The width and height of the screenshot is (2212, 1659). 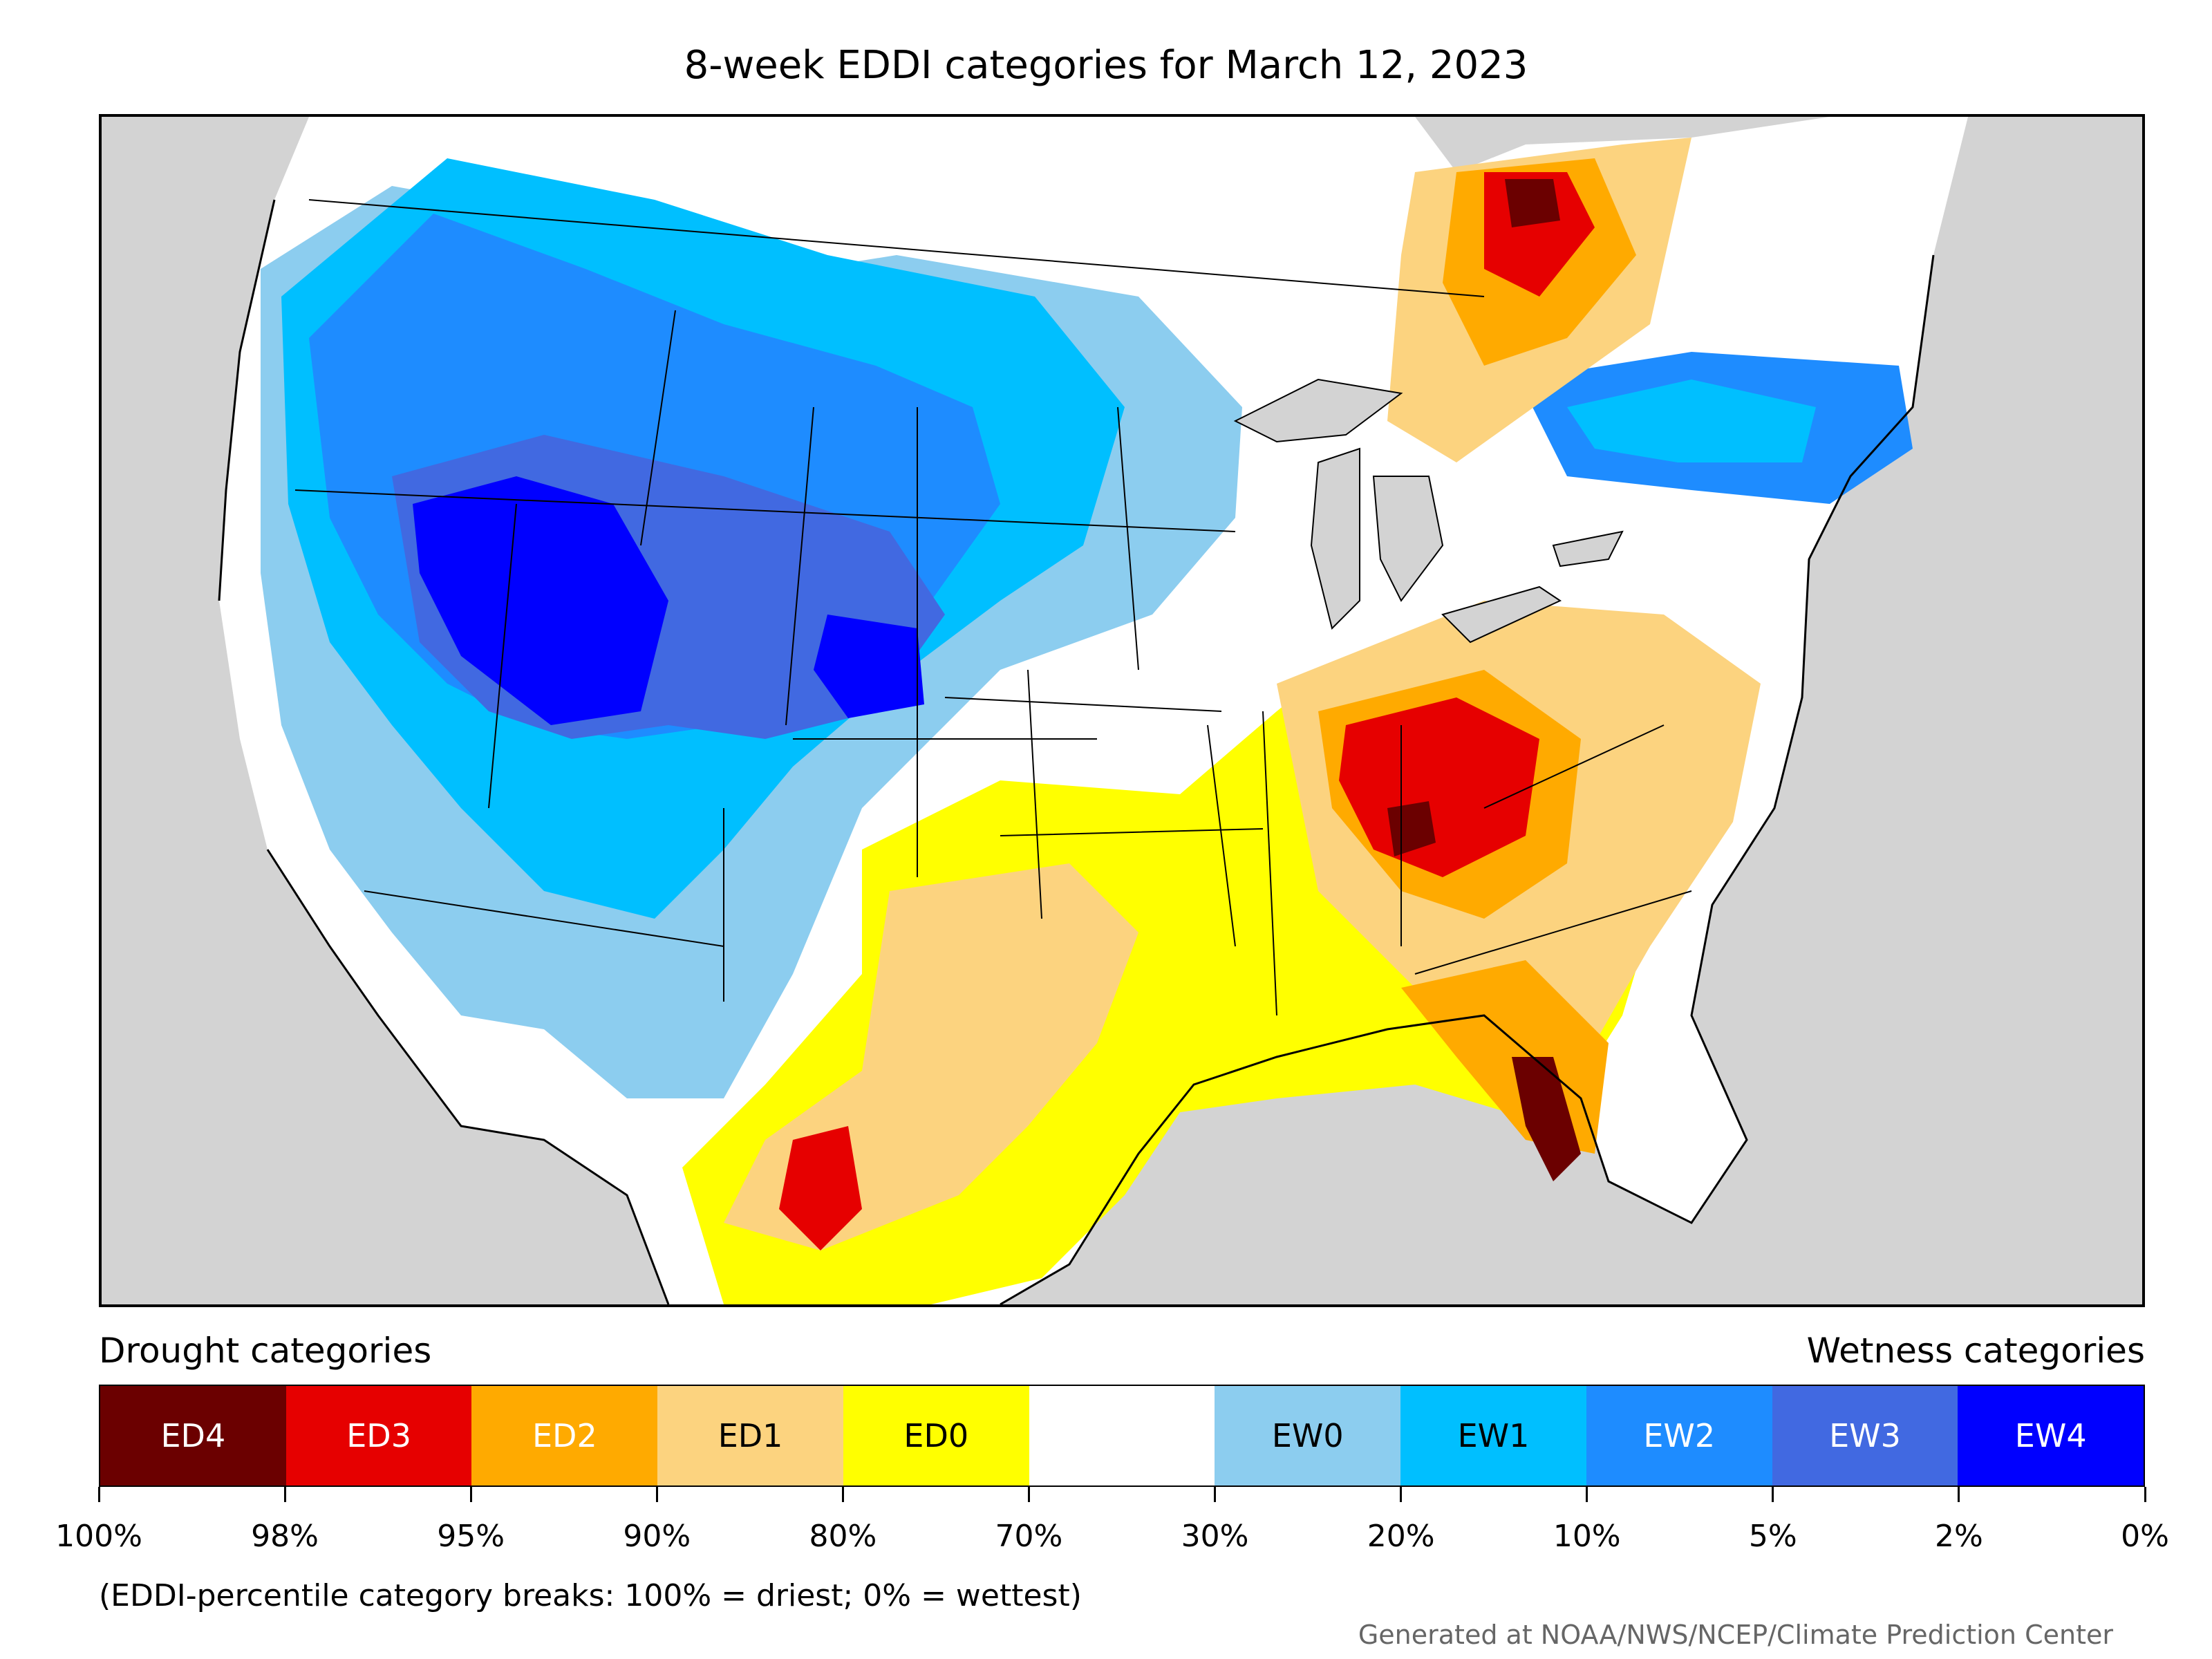 What do you see at coordinates (1587, 1536) in the screenshot?
I see `tick-label: 10%` at bounding box center [1587, 1536].